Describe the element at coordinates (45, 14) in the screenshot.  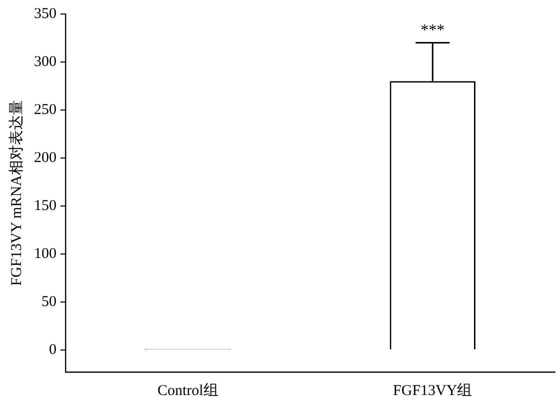
I see `y-tick-label: 350` at that location.